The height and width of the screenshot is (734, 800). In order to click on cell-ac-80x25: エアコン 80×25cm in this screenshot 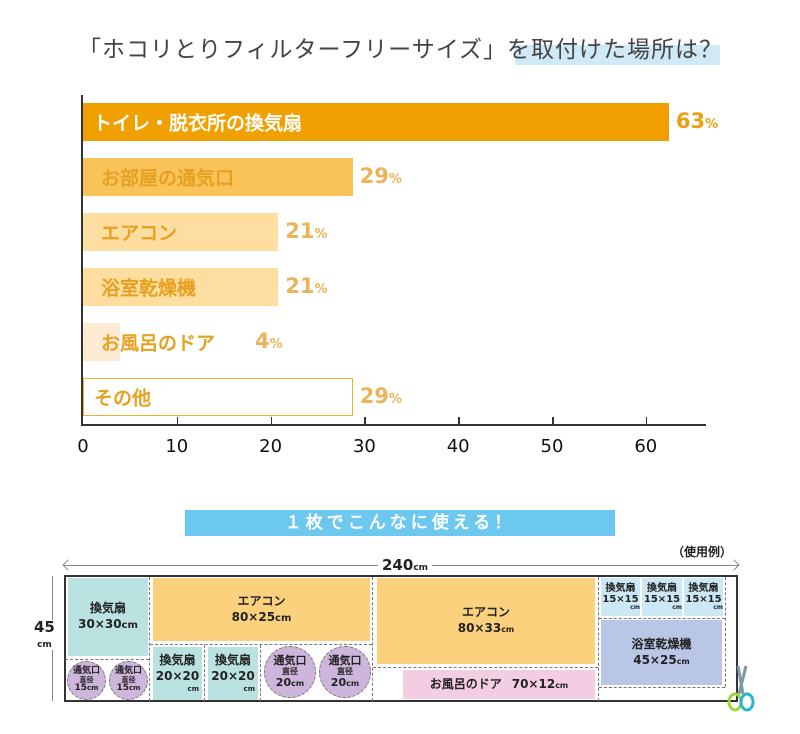, I will do `click(261, 609)`.